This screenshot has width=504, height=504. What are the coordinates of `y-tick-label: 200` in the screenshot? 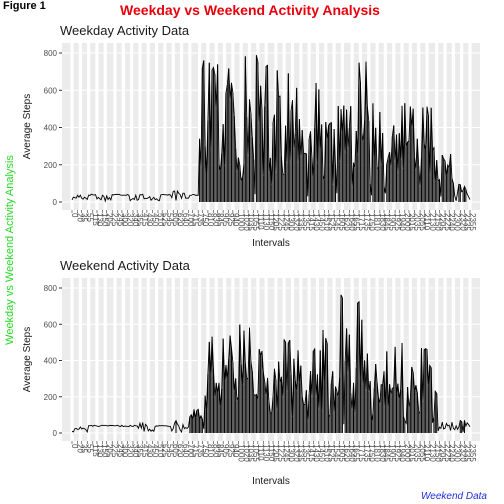 It's located at (51, 397).